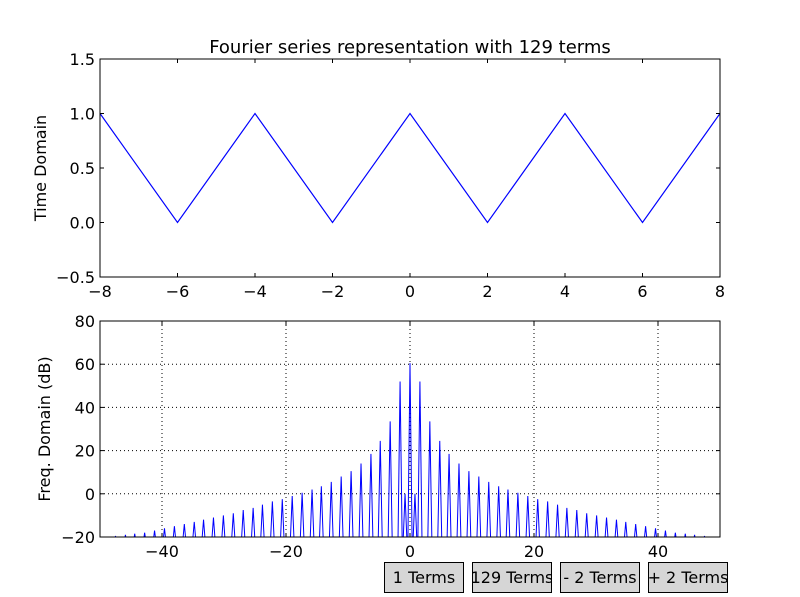  What do you see at coordinates (82, 223) in the screenshot?
I see `y-tick-label: 0.0` at bounding box center [82, 223].